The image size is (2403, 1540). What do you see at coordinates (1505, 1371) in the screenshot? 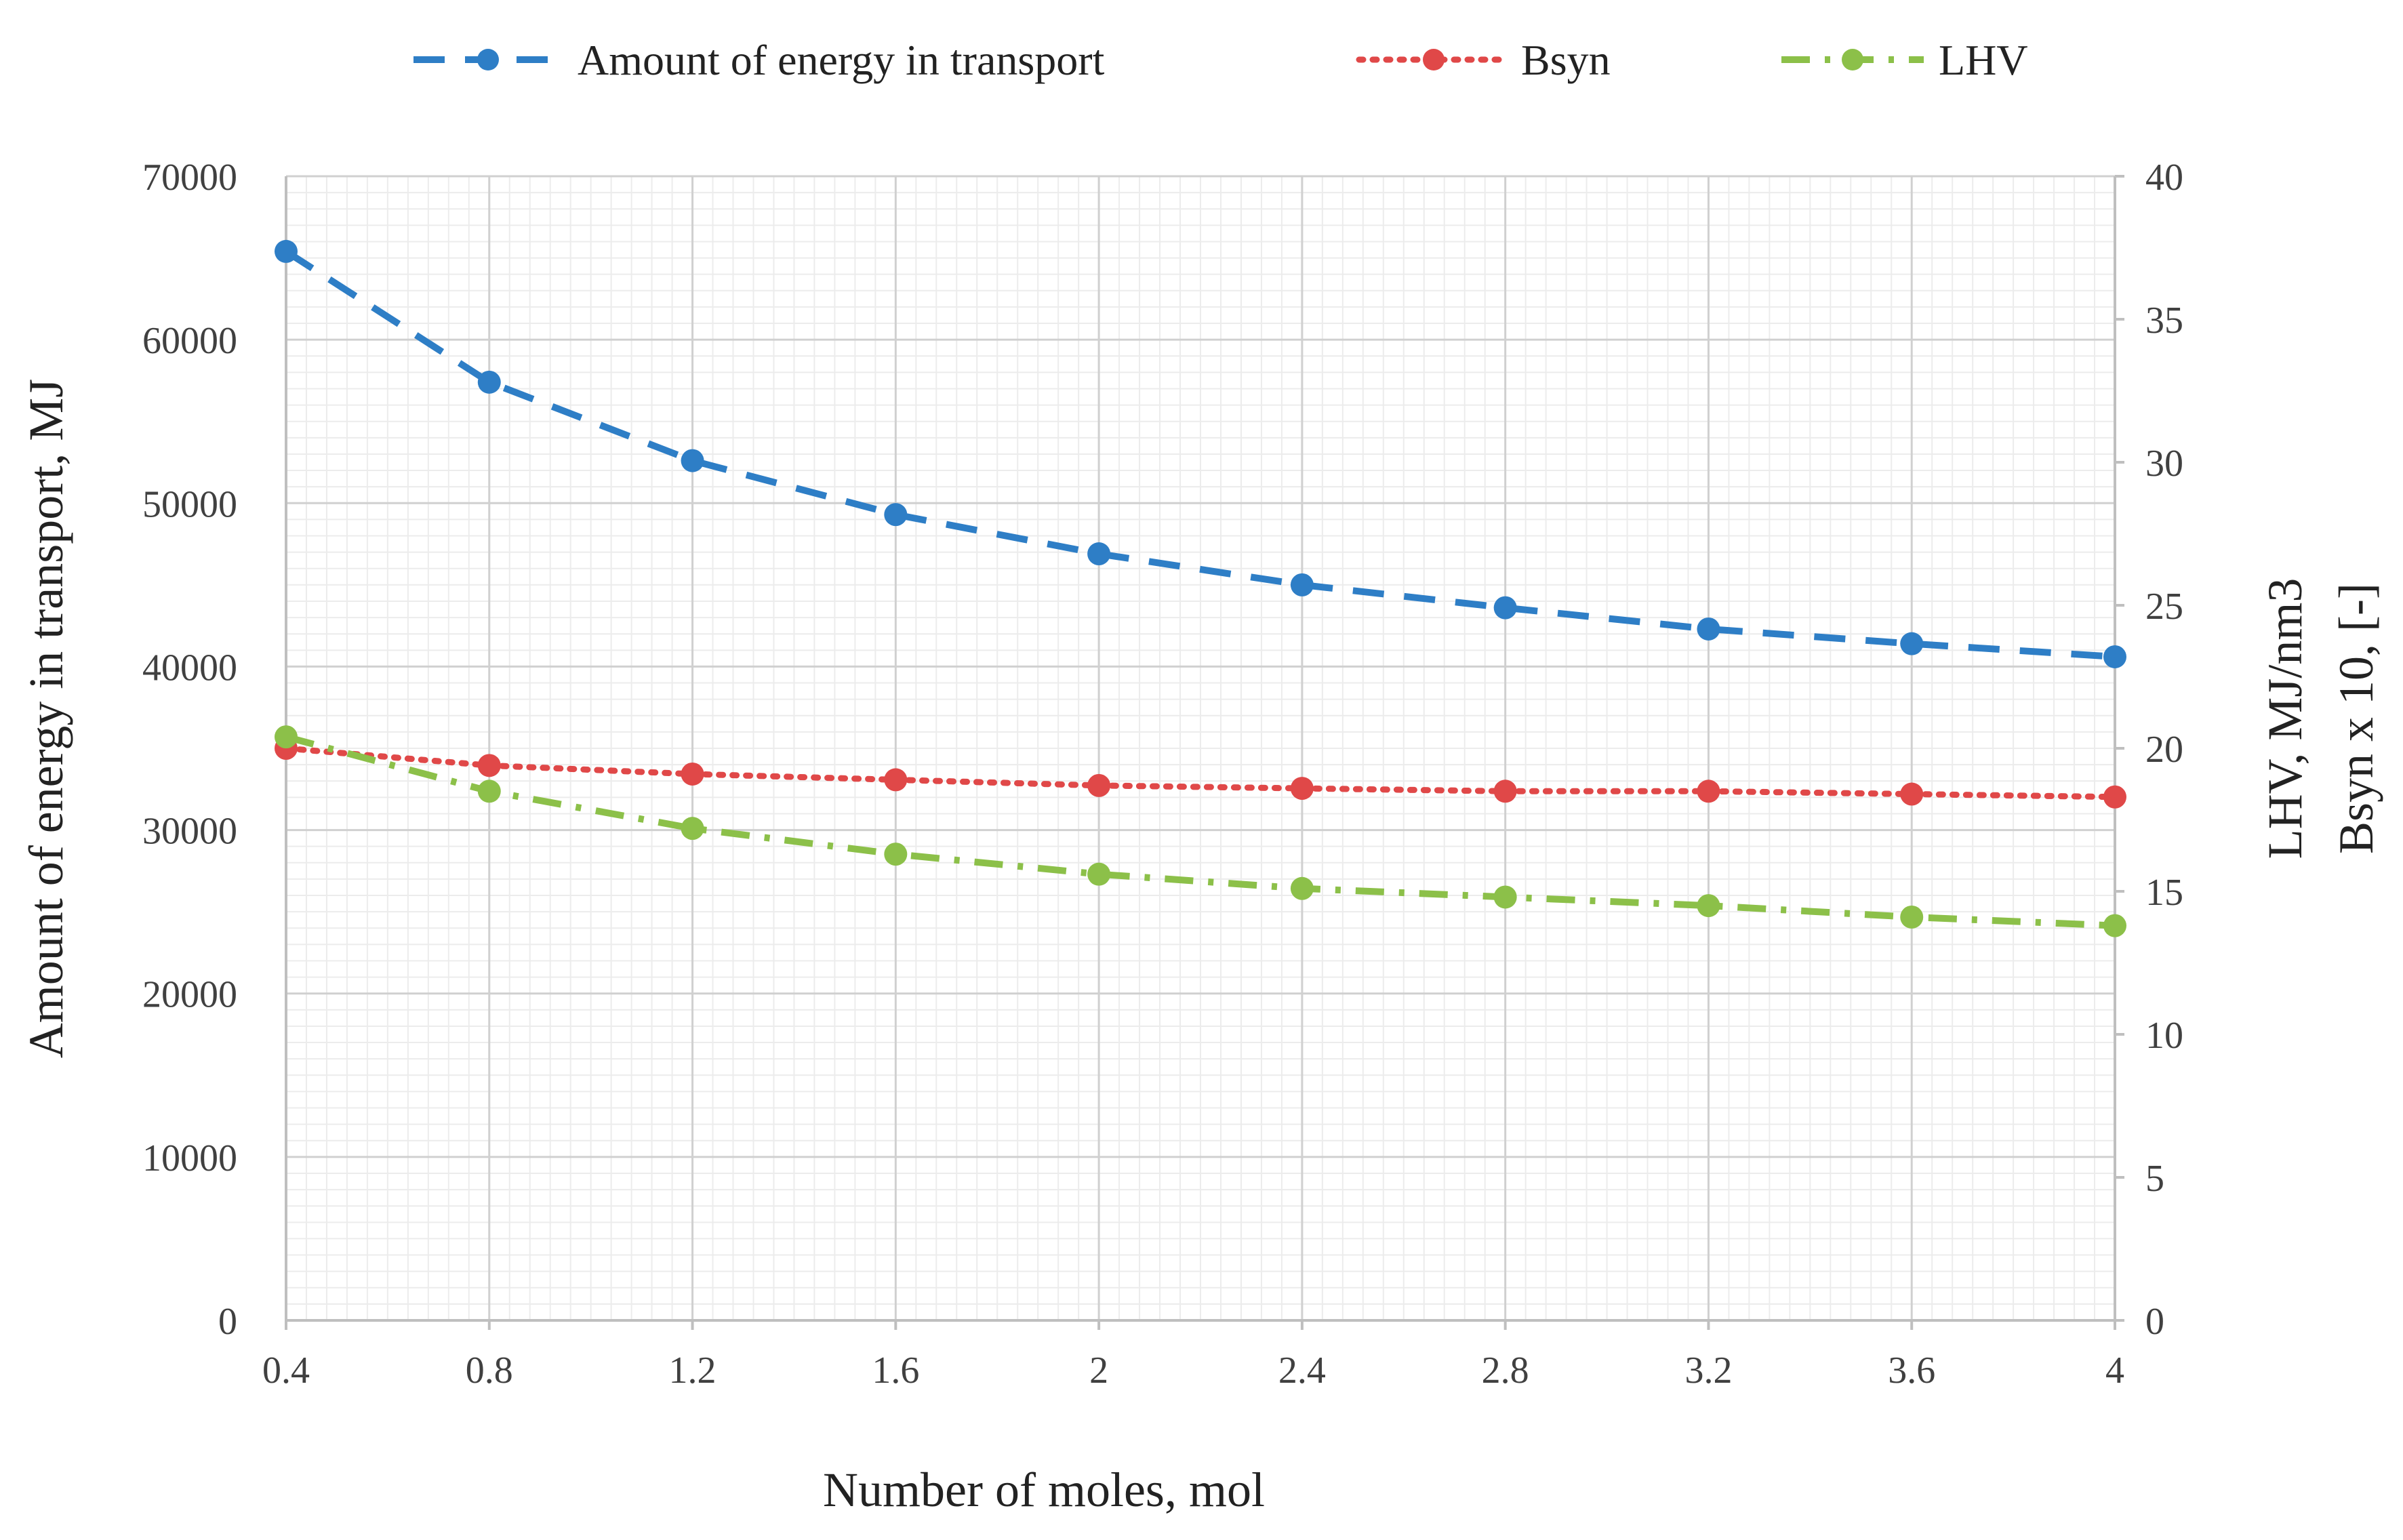
I see `x-tick-label: 2.8` at bounding box center [1505, 1371].